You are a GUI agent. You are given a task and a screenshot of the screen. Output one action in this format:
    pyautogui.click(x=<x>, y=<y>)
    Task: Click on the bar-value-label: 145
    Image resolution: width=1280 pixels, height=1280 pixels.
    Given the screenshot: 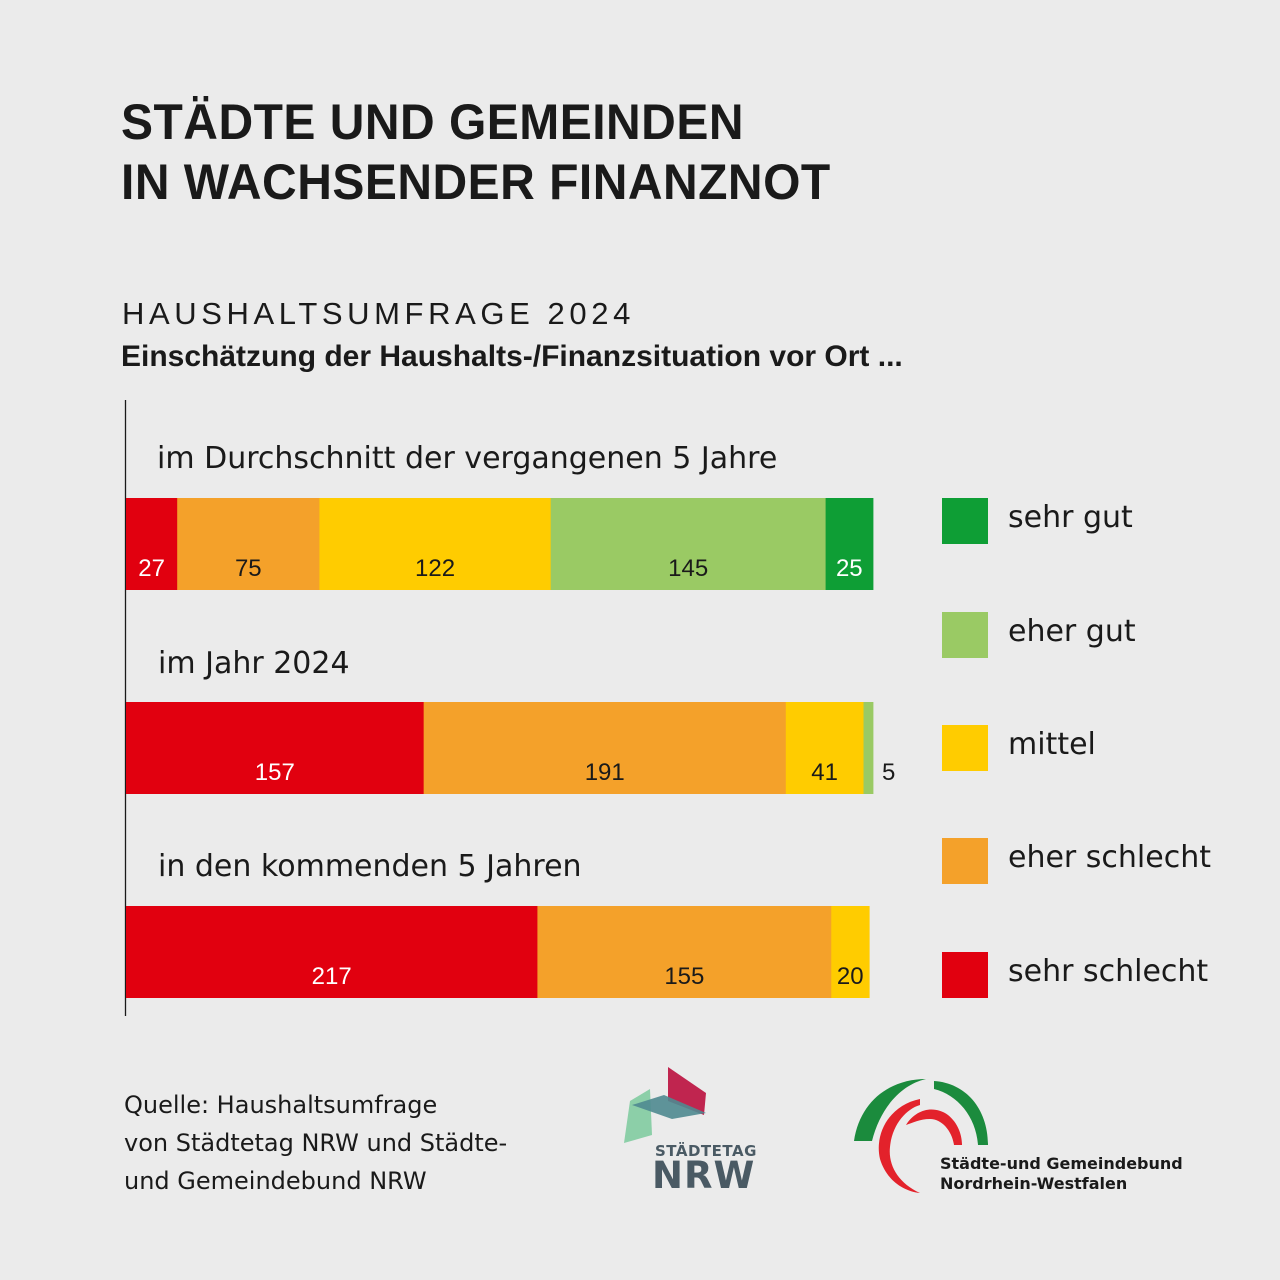 What is the action you would take?
    pyautogui.click(x=688, y=568)
    